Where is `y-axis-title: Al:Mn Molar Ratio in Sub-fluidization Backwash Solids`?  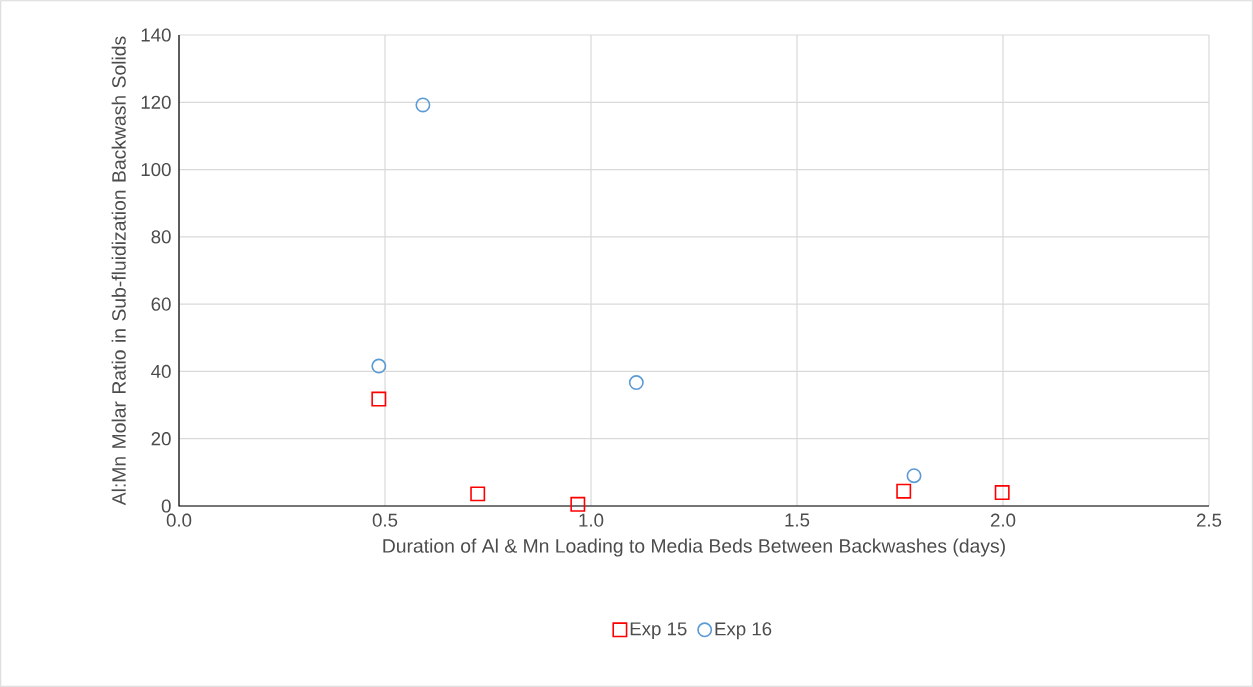 y-axis-title: Al:Mn Molar Ratio in Sub-fluidization Backwash Solids is located at coordinates (118, 271).